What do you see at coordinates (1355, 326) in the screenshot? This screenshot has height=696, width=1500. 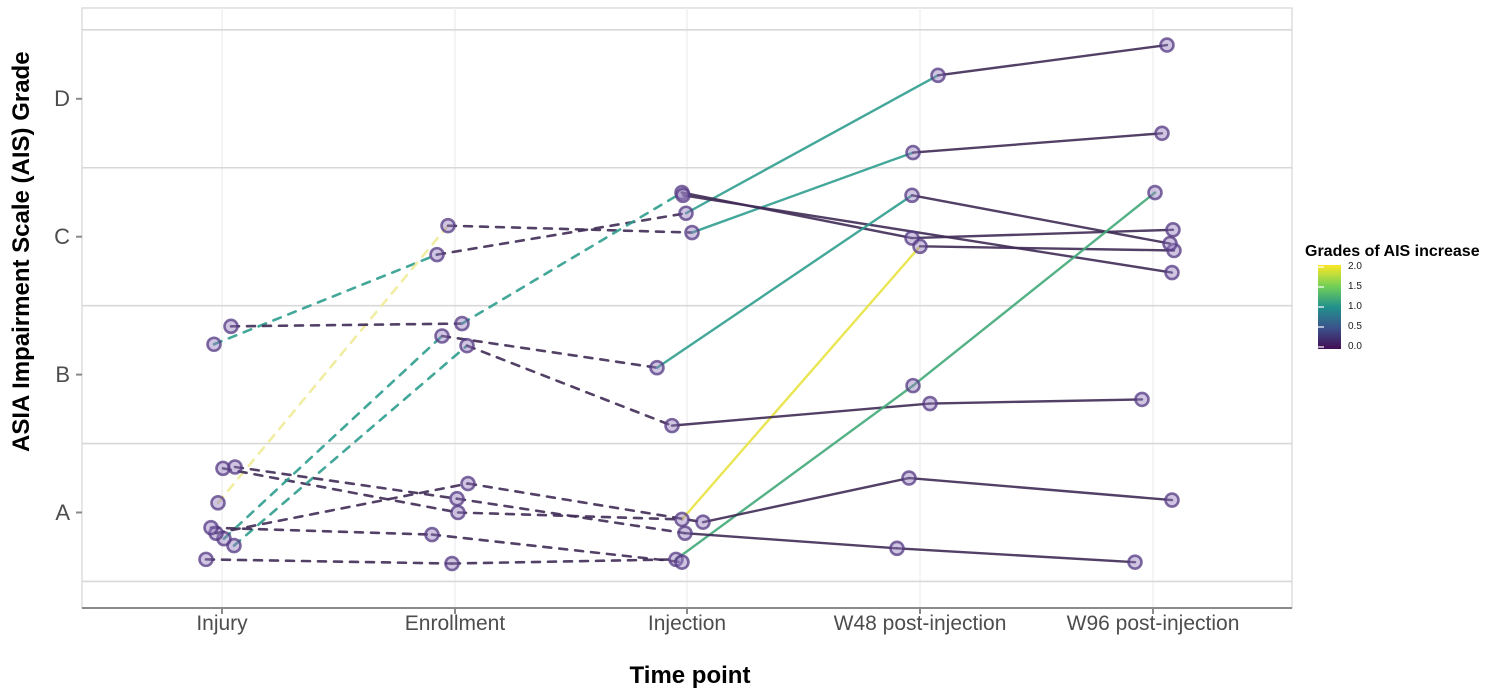 I see `legend-tick-0.5: 0.5` at bounding box center [1355, 326].